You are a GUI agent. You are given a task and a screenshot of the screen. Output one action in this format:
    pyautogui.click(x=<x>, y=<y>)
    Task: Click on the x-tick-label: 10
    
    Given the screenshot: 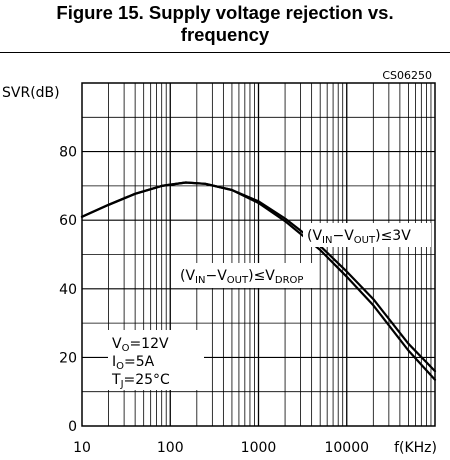 What is the action you would take?
    pyautogui.click(x=82, y=448)
    